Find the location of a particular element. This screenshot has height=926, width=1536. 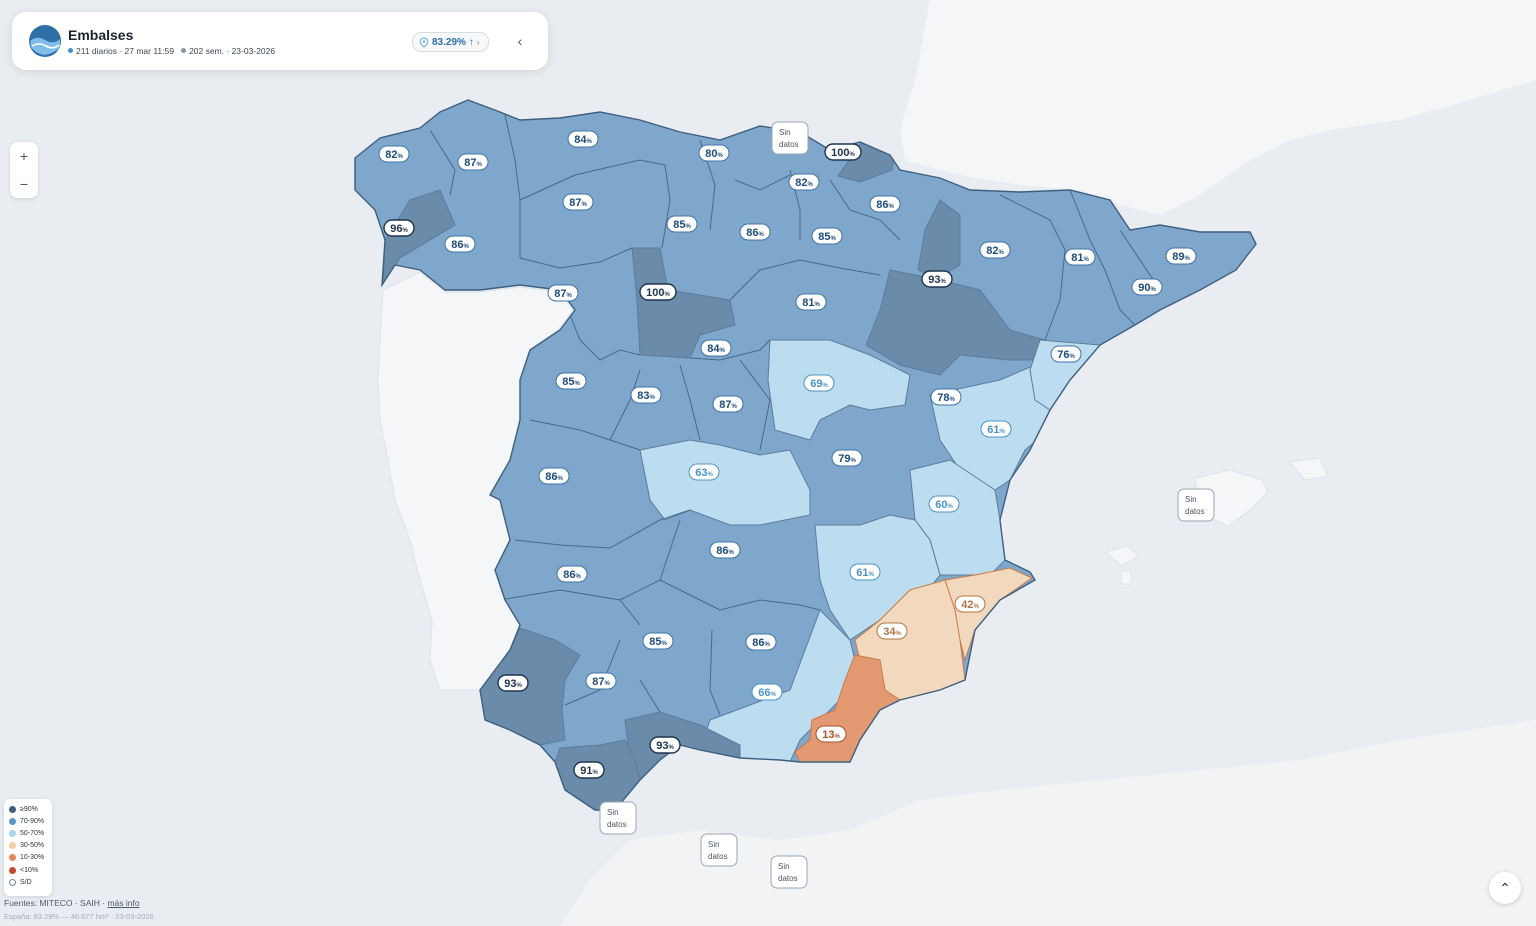

legend-item: 30-50% is located at coordinates (28, 846).